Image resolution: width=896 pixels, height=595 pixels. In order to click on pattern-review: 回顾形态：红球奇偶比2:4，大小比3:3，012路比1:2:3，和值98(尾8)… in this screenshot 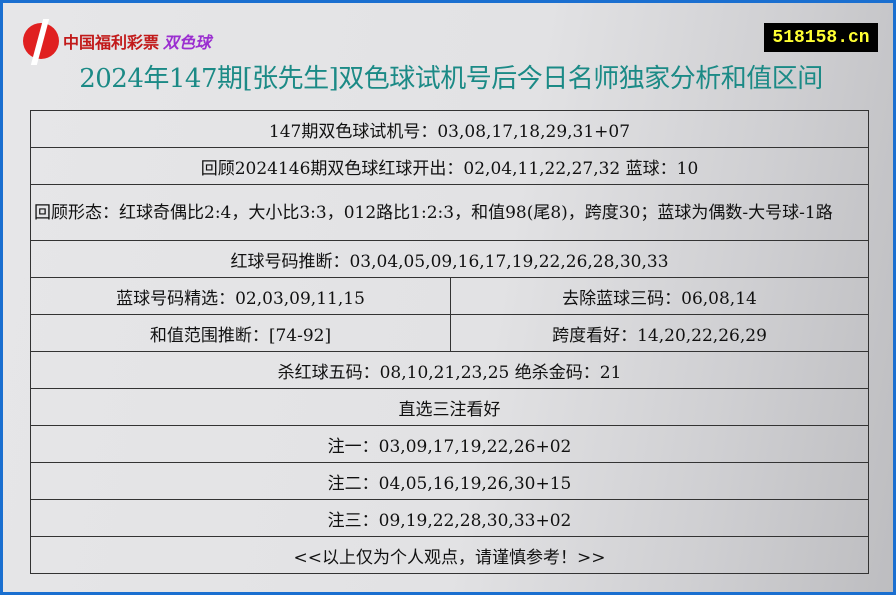, I will do `click(449, 212)`.